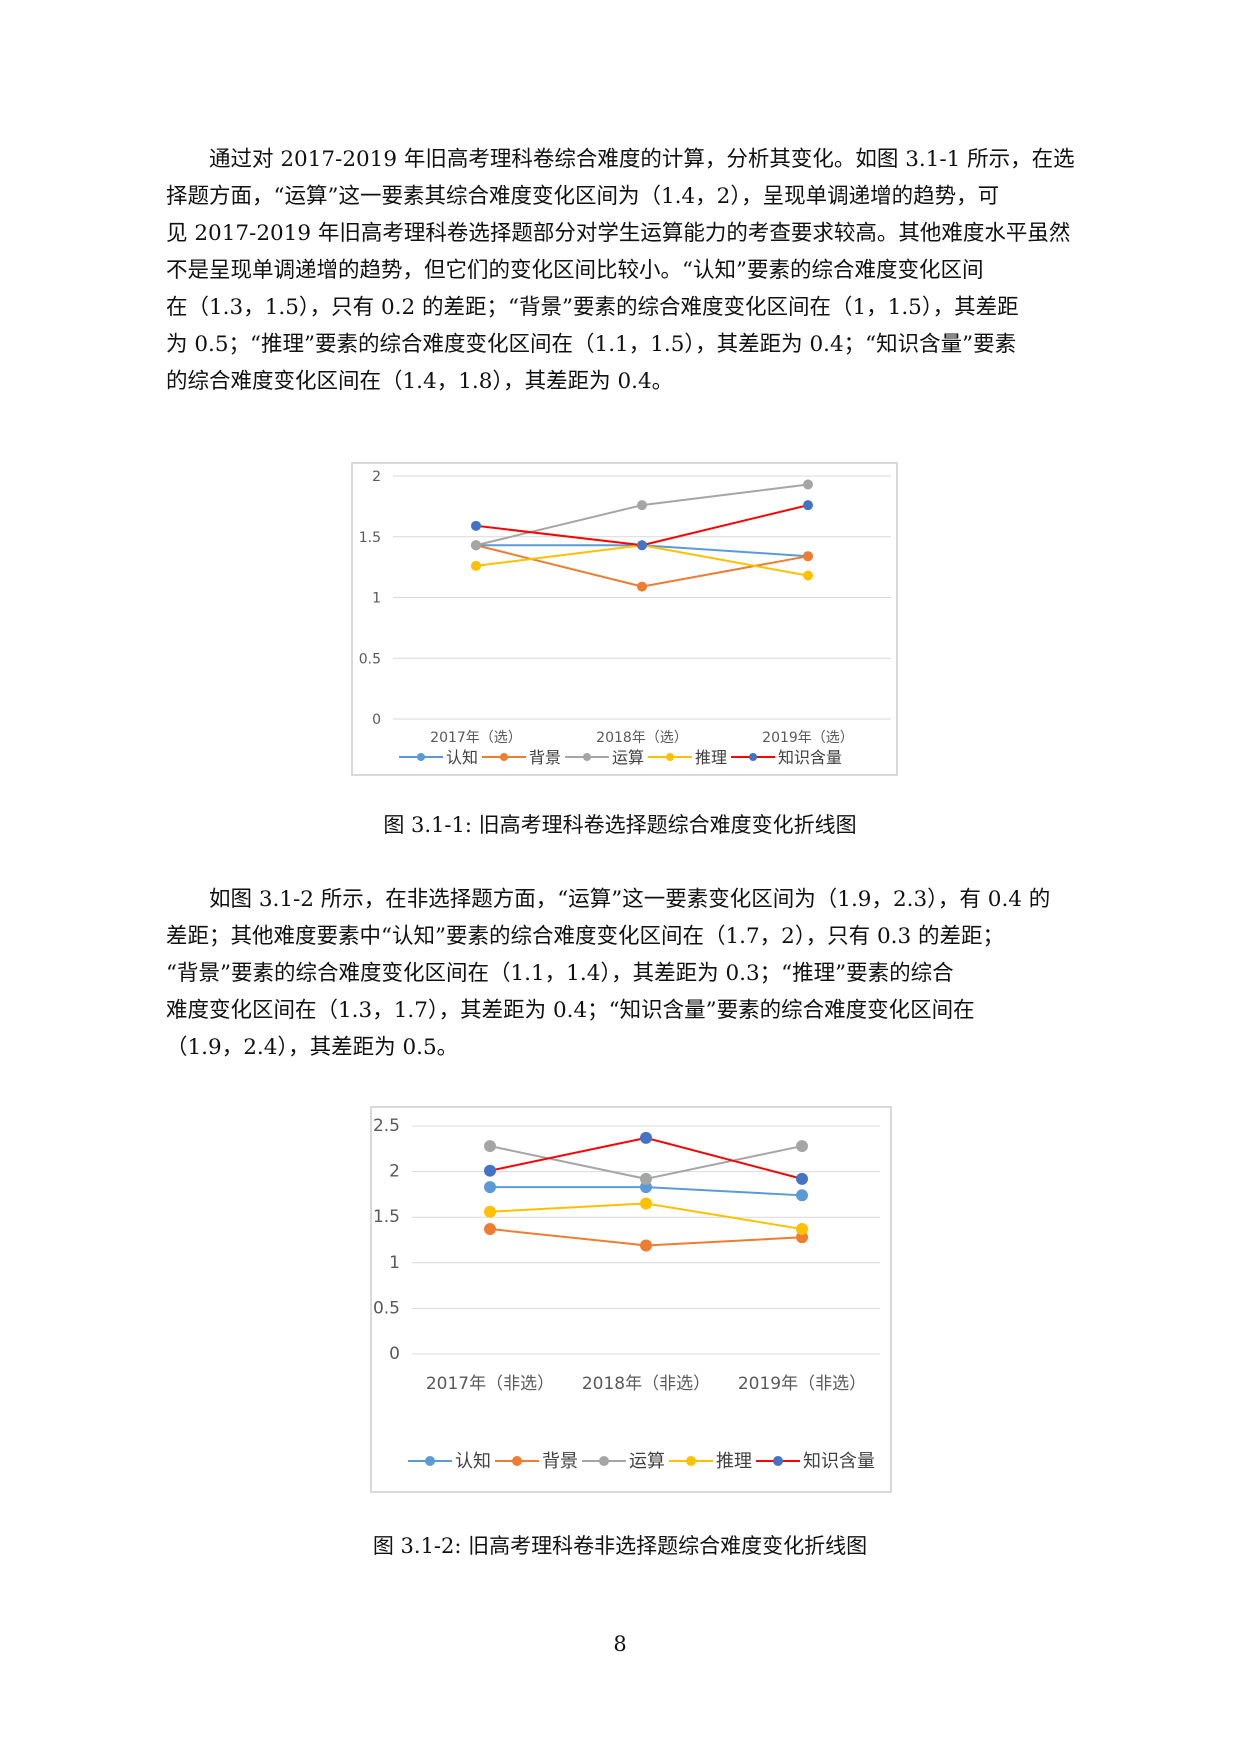 The height and width of the screenshot is (1754, 1240). Describe the element at coordinates (476, 738) in the screenshot. I see `x-tick-label: 2017年（选）` at that location.